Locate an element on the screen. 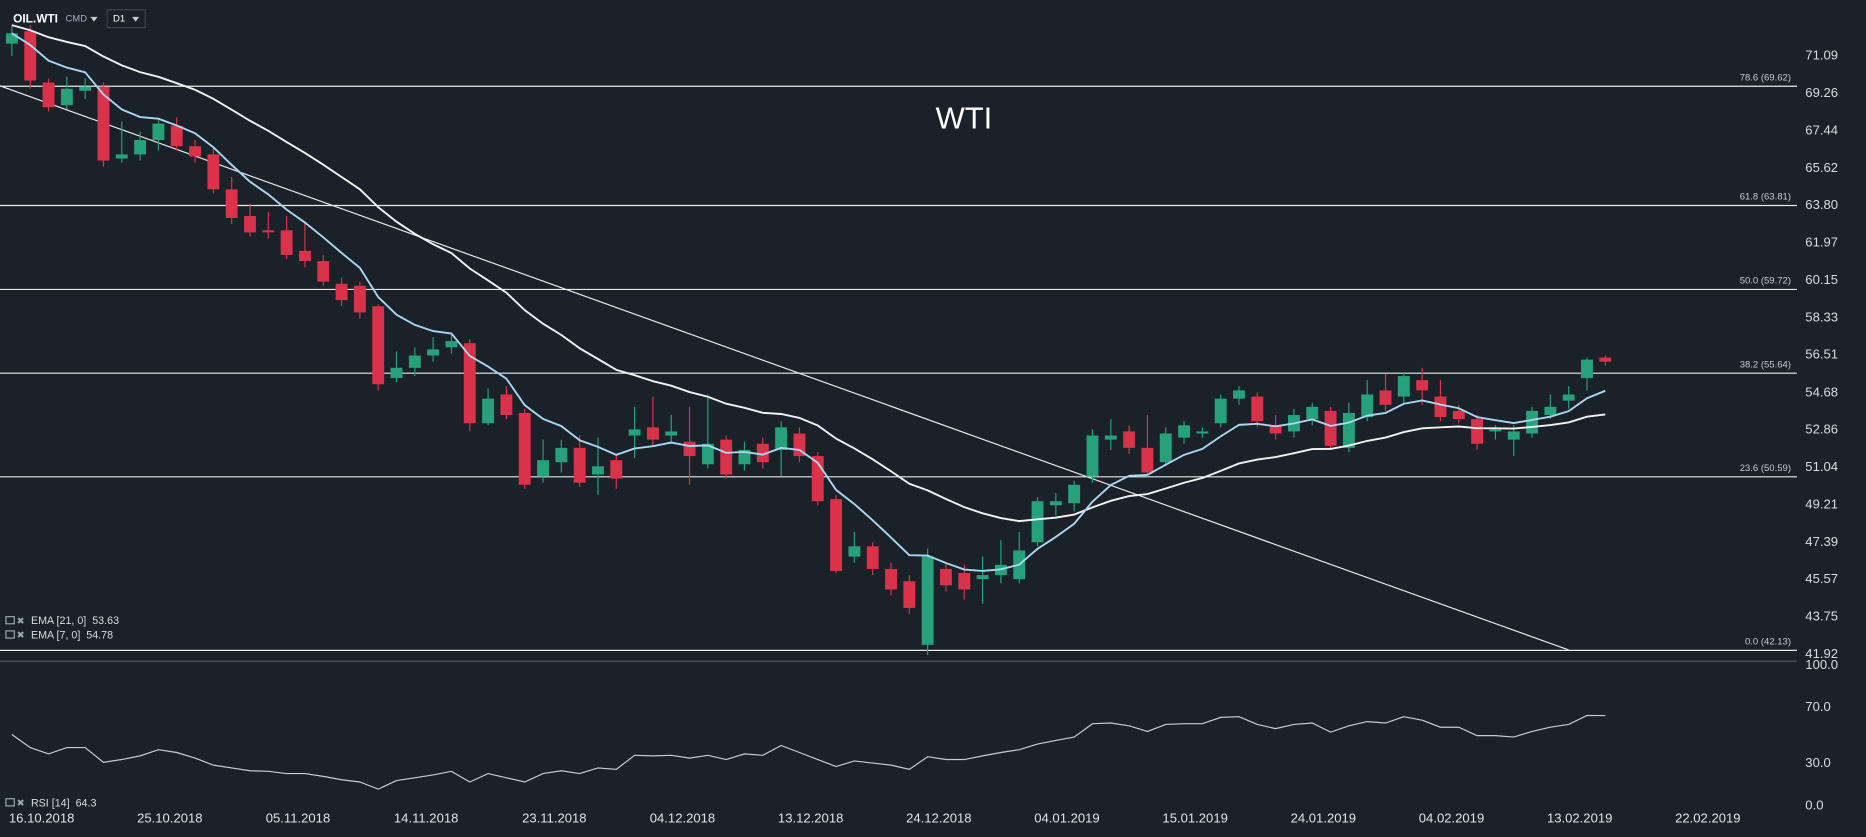 This screenshot has width=1866, height=837. x-tick-label: 24.01.2019 is located at coordinates (1323, 817).